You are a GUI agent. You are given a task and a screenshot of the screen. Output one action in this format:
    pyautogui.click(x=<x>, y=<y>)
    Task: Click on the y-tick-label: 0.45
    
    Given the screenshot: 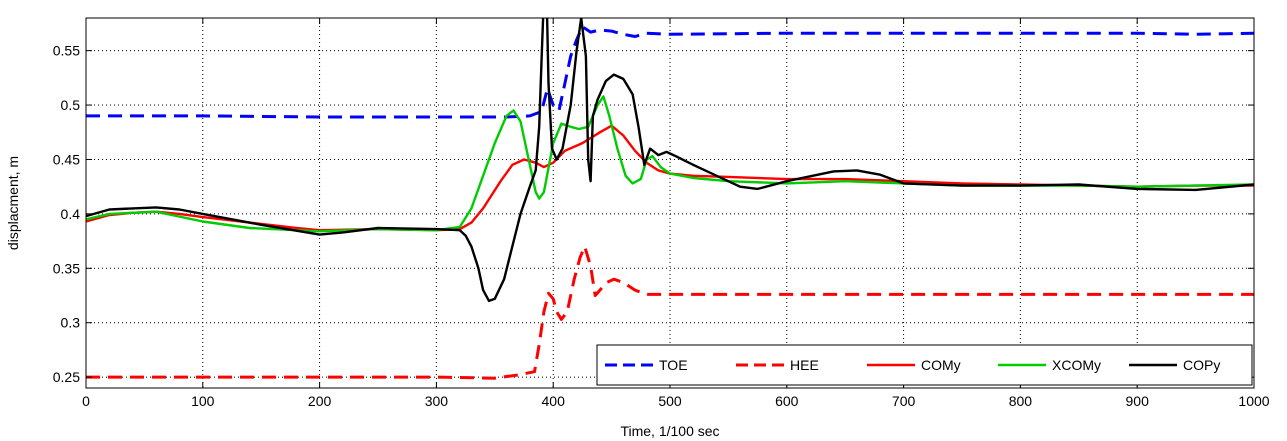 What is the action you would take?
    pyautogui.click(x=66, y=159)
    